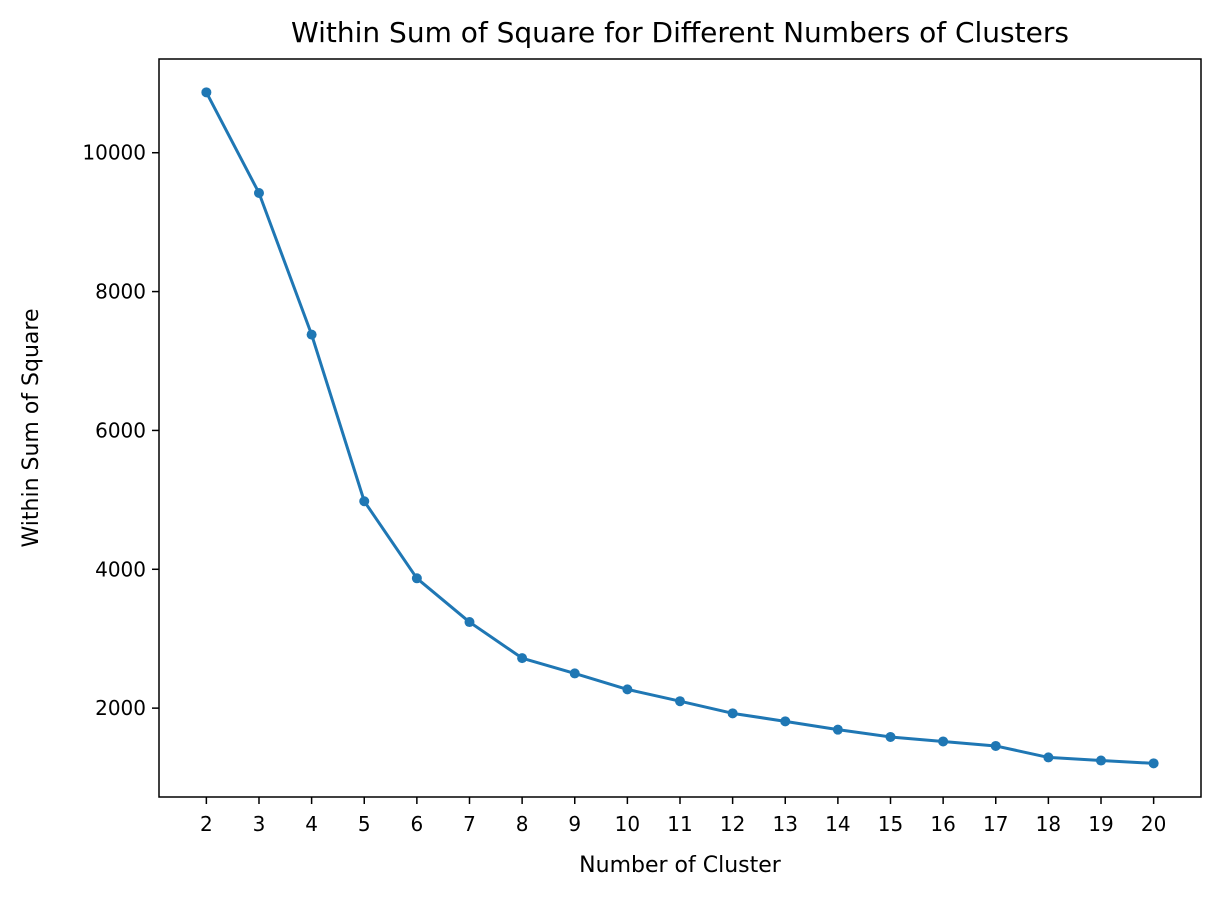  Describe the element at coordinates (679, 824) in the screenshot. I see `x-tick-label: 11` at that location.